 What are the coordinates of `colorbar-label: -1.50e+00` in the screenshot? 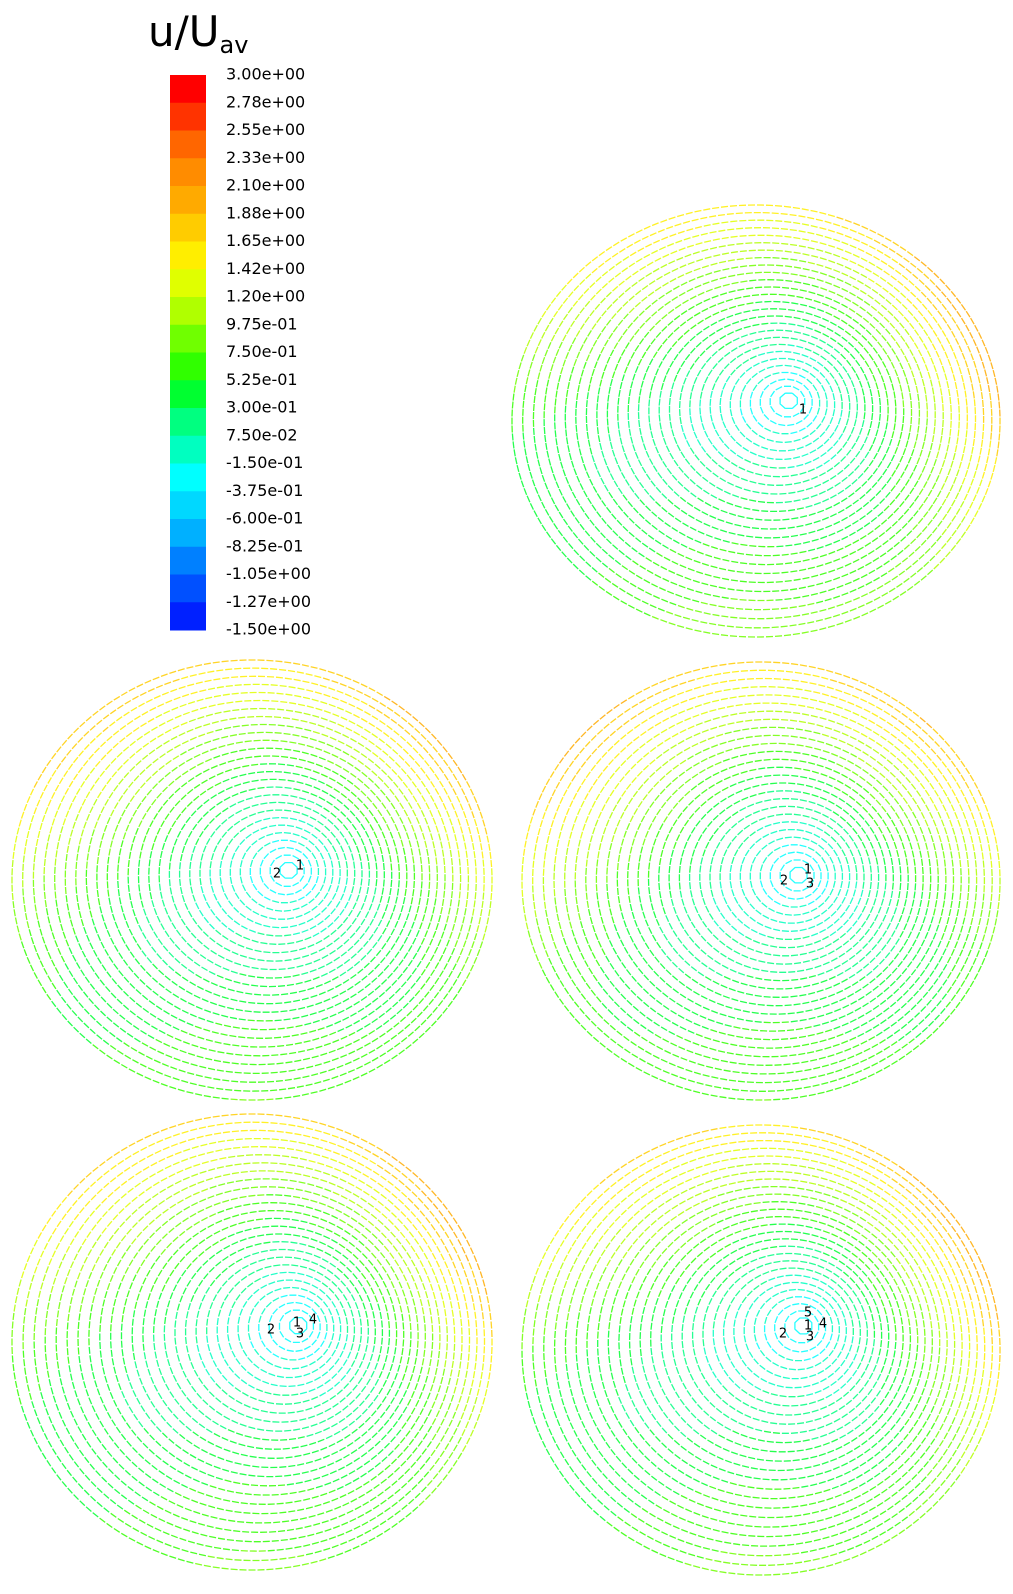 It's located at (268, 629).